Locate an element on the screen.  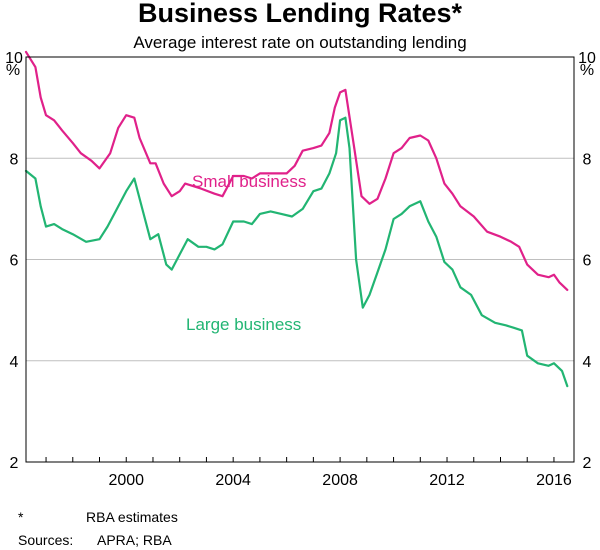
y-tick-label-left: 6 is located at coordinates (14, 261).